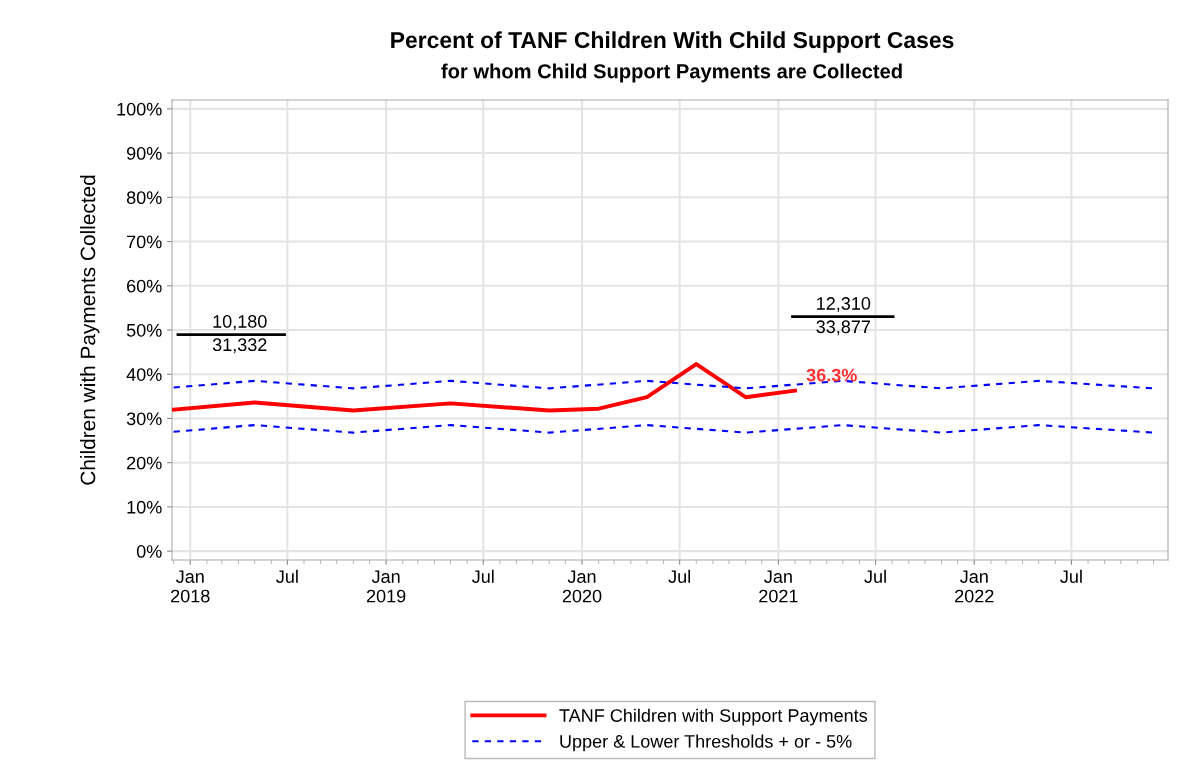  Describe the element at coordinates (144, 198) in the screenshot. I see `y-tick-label: 80%` at that location.